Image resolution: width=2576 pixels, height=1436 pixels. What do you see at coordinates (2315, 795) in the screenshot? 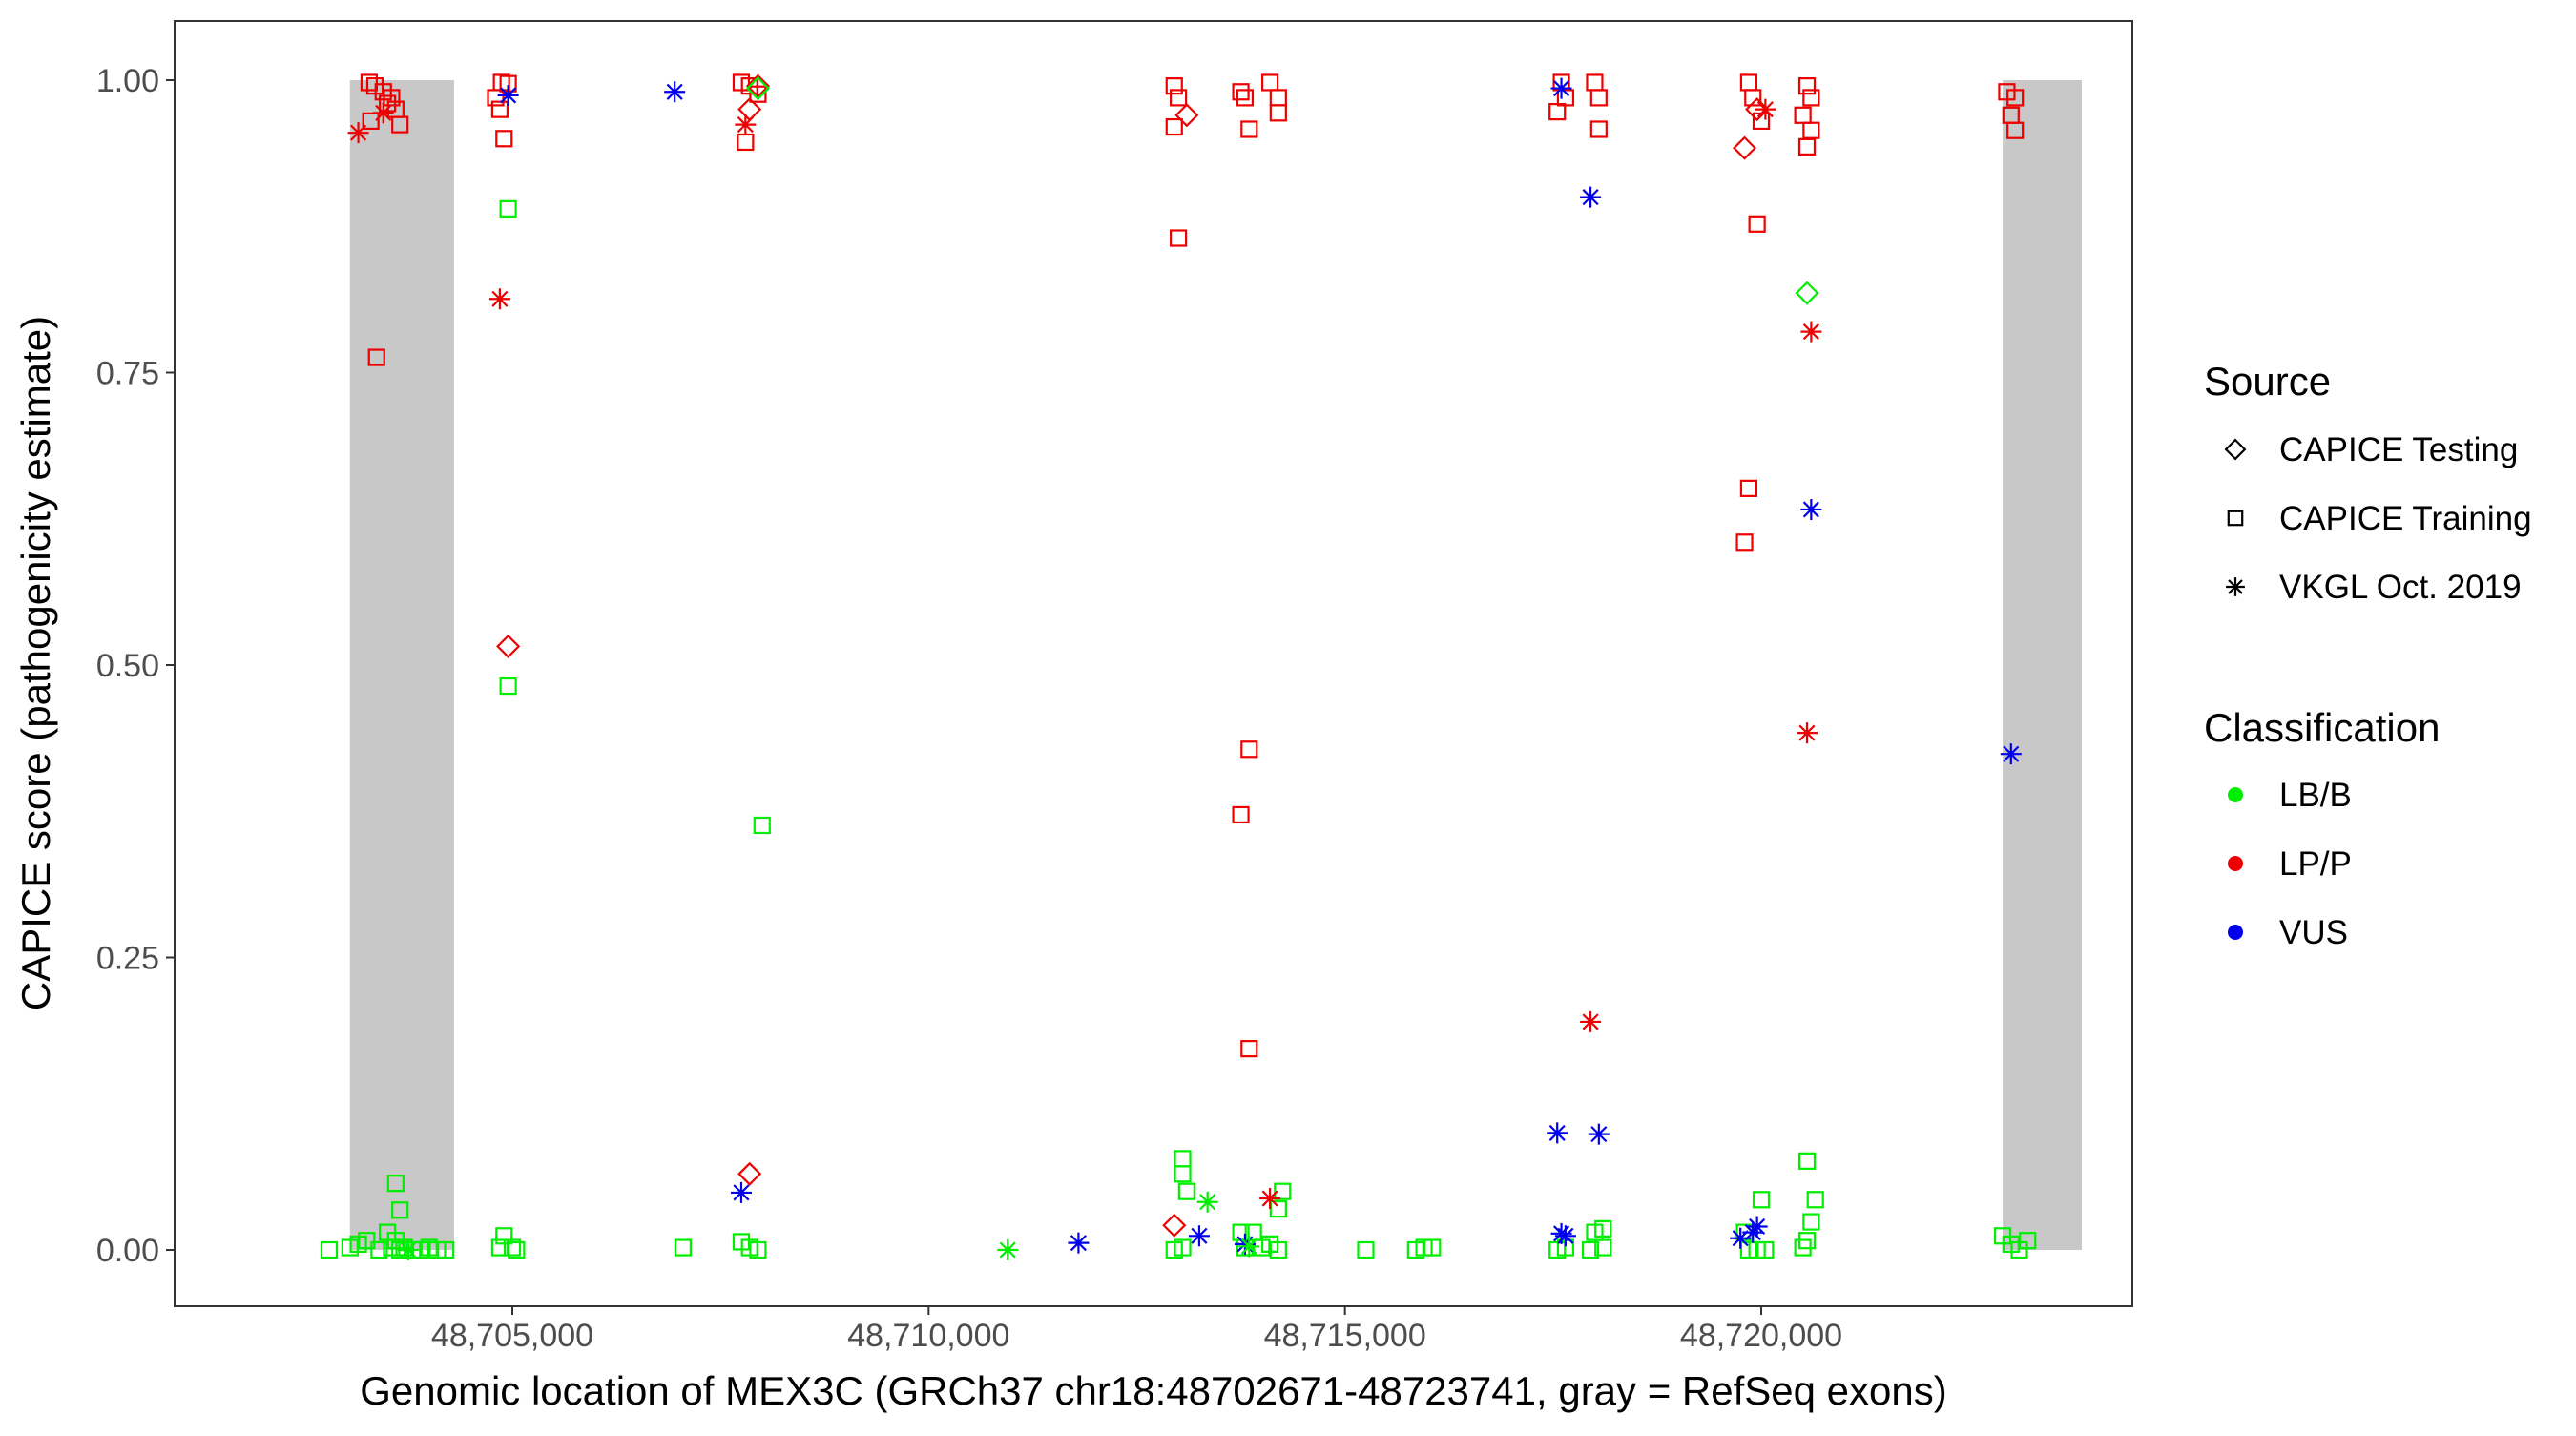
I see `legend-classification-label: LB/B` at bounding box center [2315, 795].